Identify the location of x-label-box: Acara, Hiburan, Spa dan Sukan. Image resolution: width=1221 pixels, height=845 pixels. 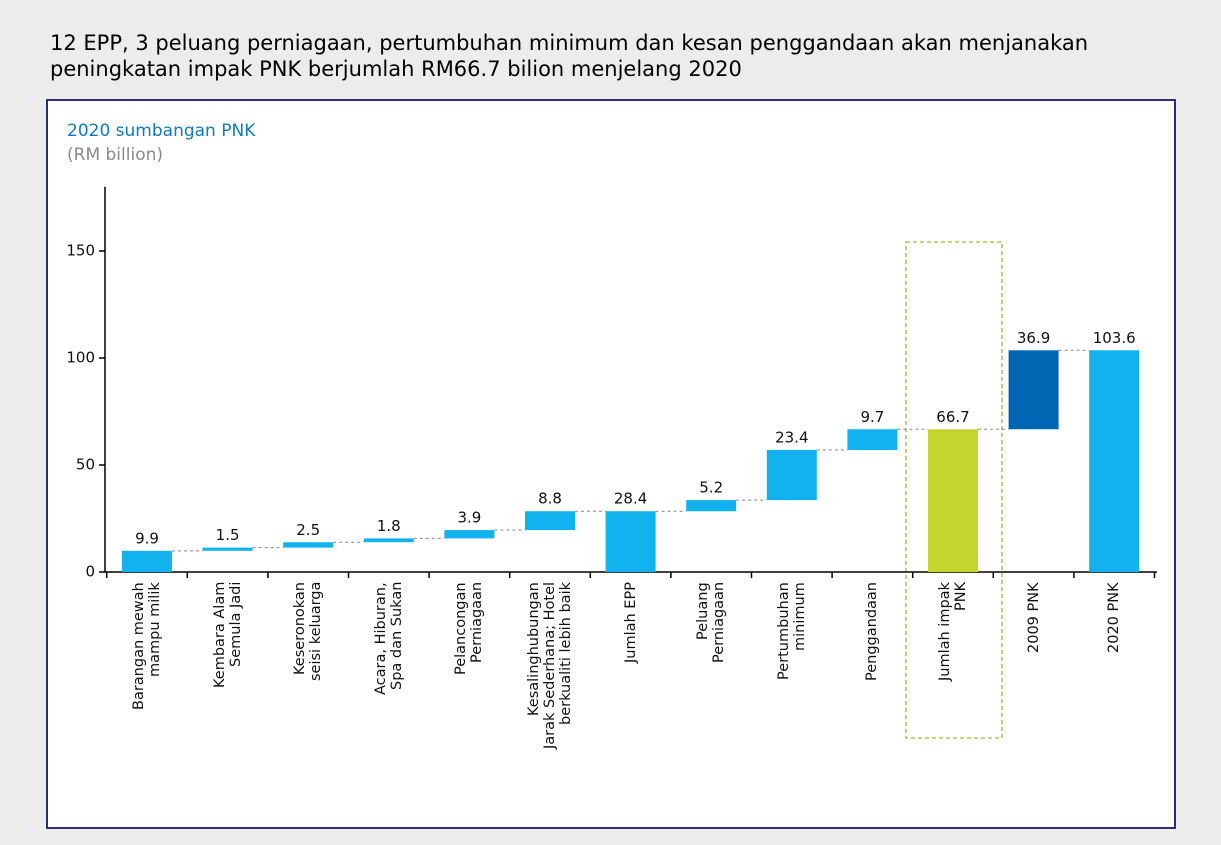
(389, 687).